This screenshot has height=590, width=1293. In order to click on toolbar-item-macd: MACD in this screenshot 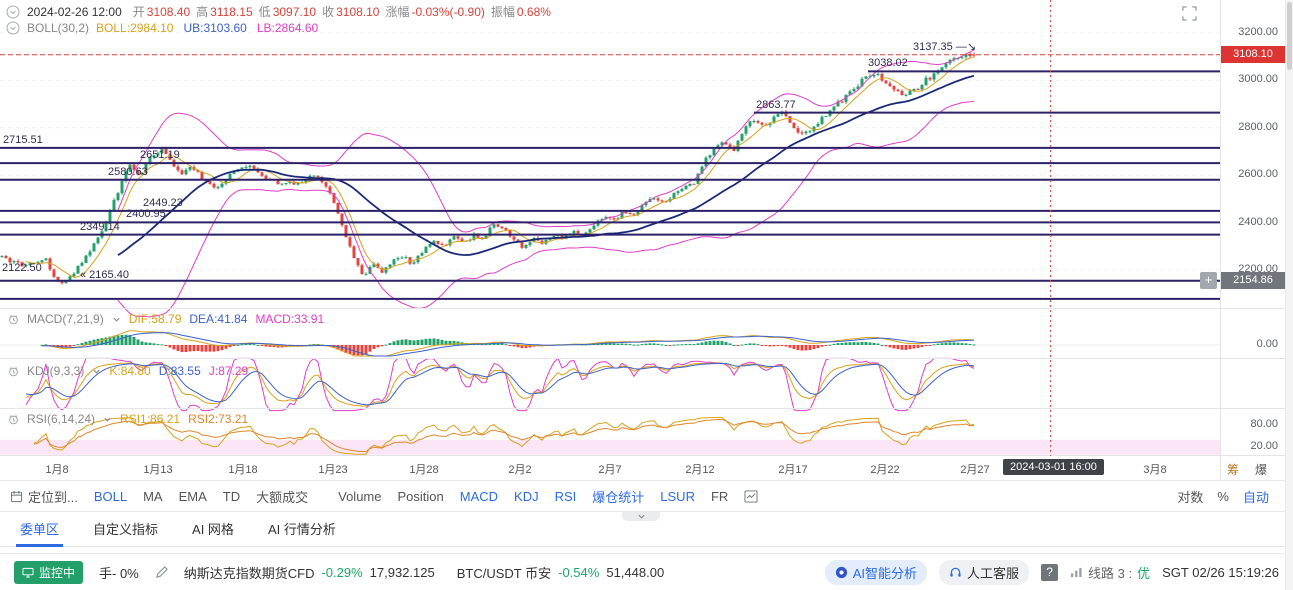, I will do `click(479, 496)`.